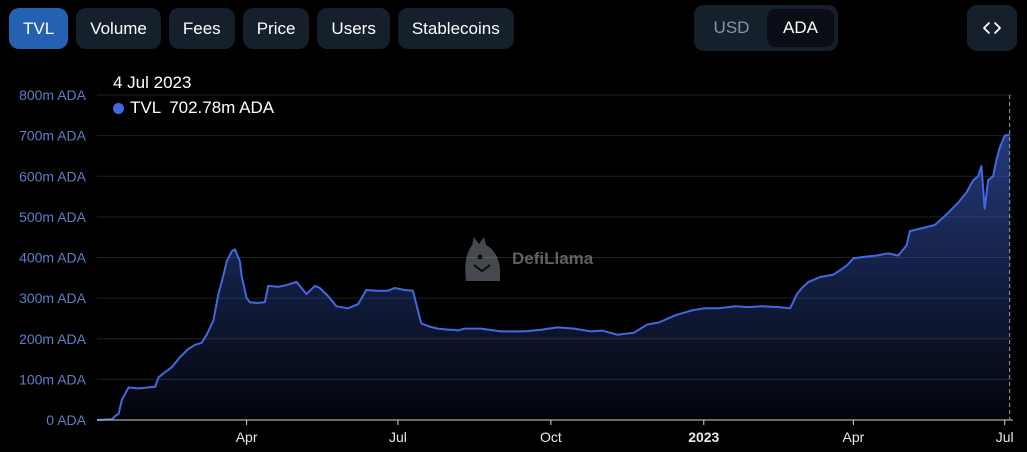 The image size is (1027, 452). What do you see at coordinates (193, 95) in the screenshot?
I see `chart-tooltip: 4 Jul 2023 TVL 702.78m ADA` at bounding box center [193, 95].